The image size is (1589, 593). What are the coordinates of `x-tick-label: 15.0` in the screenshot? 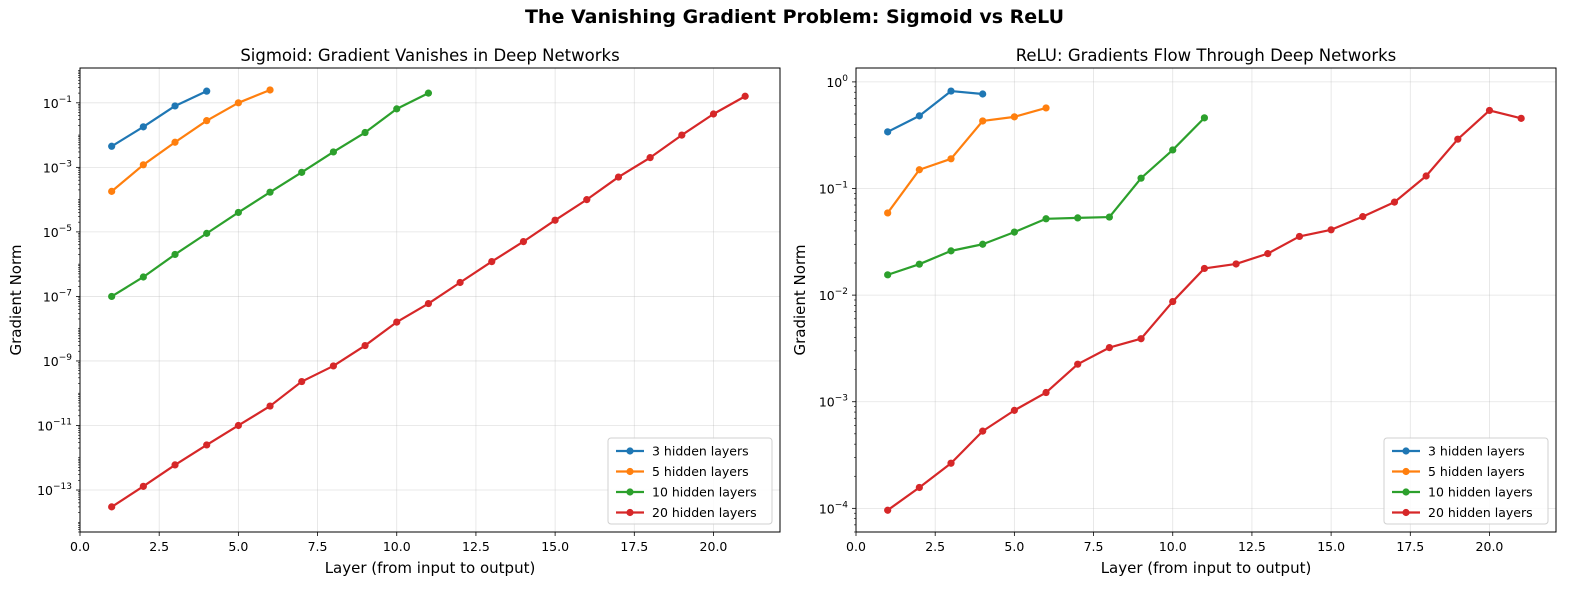 It's located at (1331, 546).